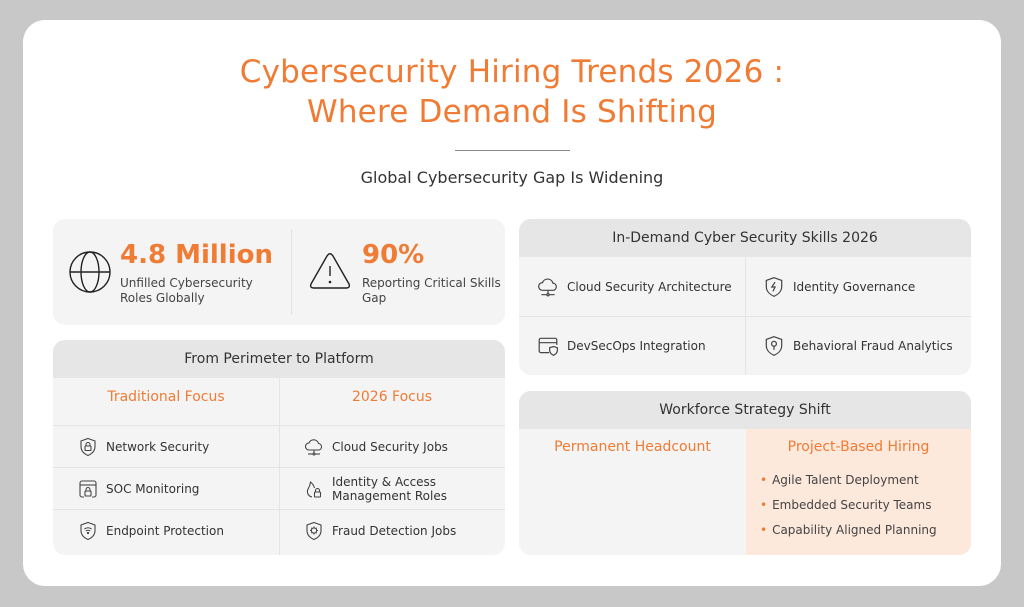 The height and width of the screenshot is (607, 1024). Describe the element at coordinates (845, 480) in the screenshot. I see `item-label: Agile Talent Deployment` at that location.